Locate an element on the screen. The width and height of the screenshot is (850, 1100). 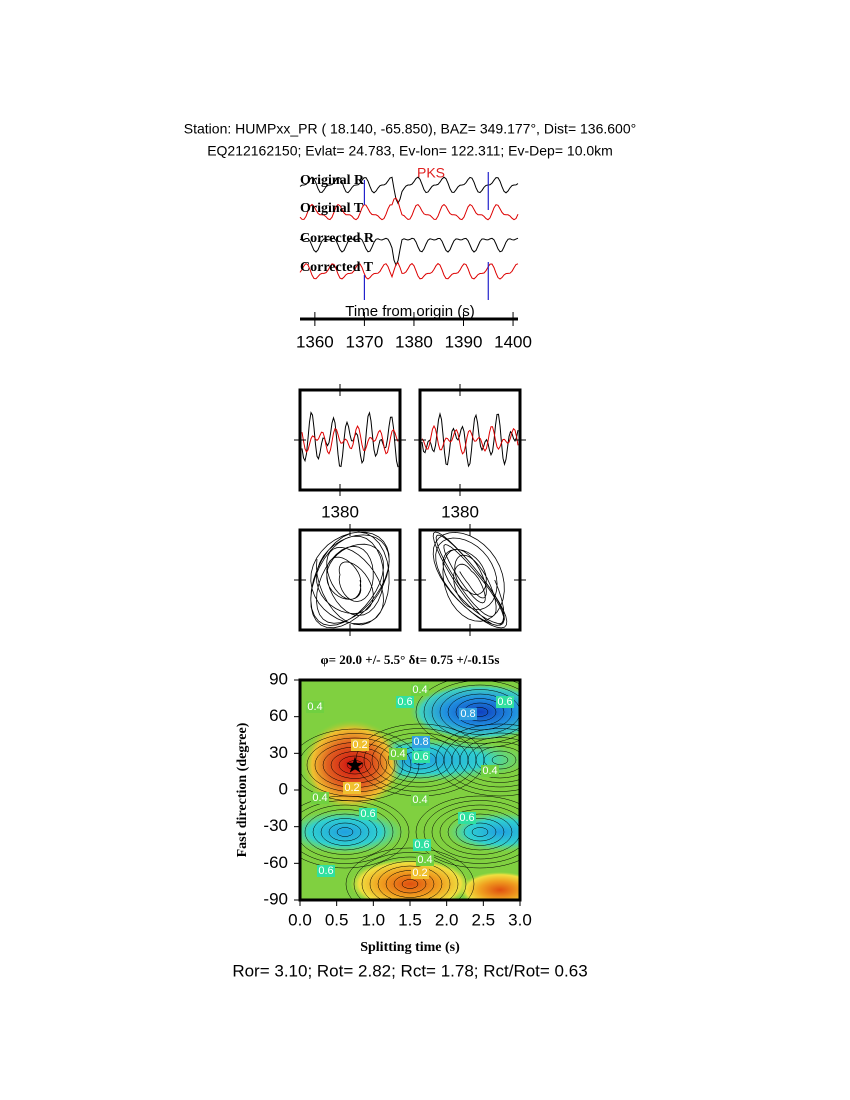
panel-title: φ= 20.0 +/- 5.5° δt= 0.75 +/-0.15s is located at coordinates (410, 659).